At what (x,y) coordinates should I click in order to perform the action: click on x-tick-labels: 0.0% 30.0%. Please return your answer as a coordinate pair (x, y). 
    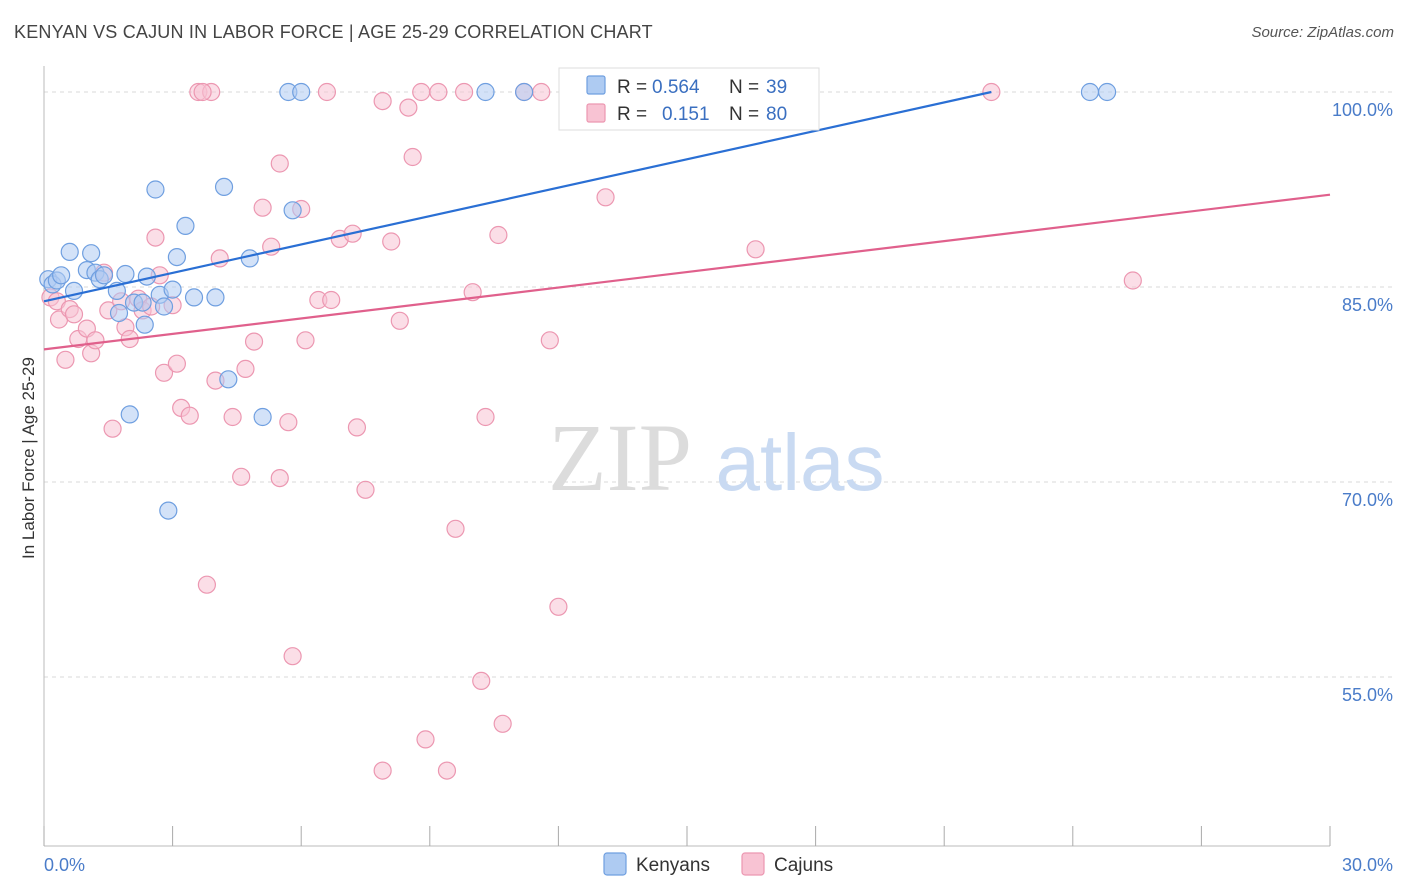
    Looking at the image, I should click on (718, 865).